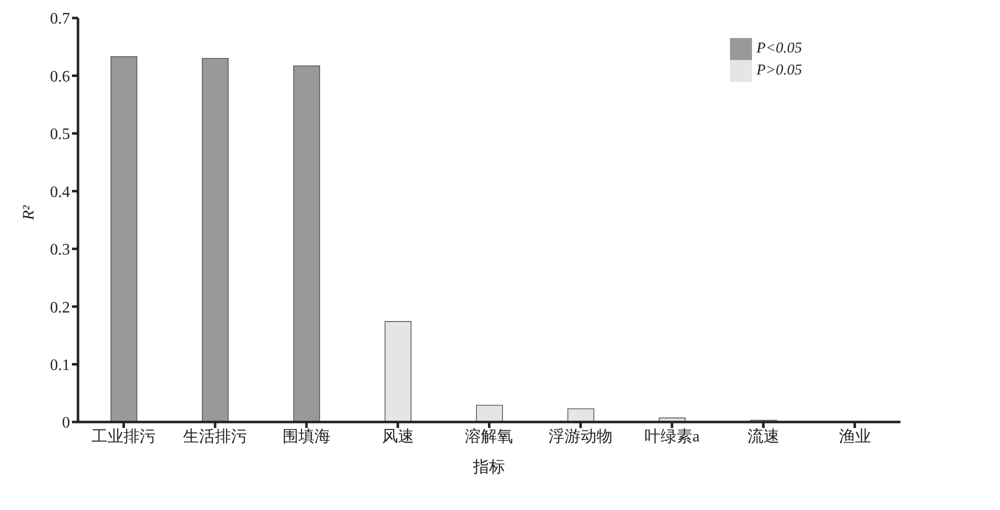 This screenshot has height=510, width=1000. What do you see at coordinates (124, 436) in the screenshot?
I see `x-tick-label: 工业排污` at bounding box center [124, 436].